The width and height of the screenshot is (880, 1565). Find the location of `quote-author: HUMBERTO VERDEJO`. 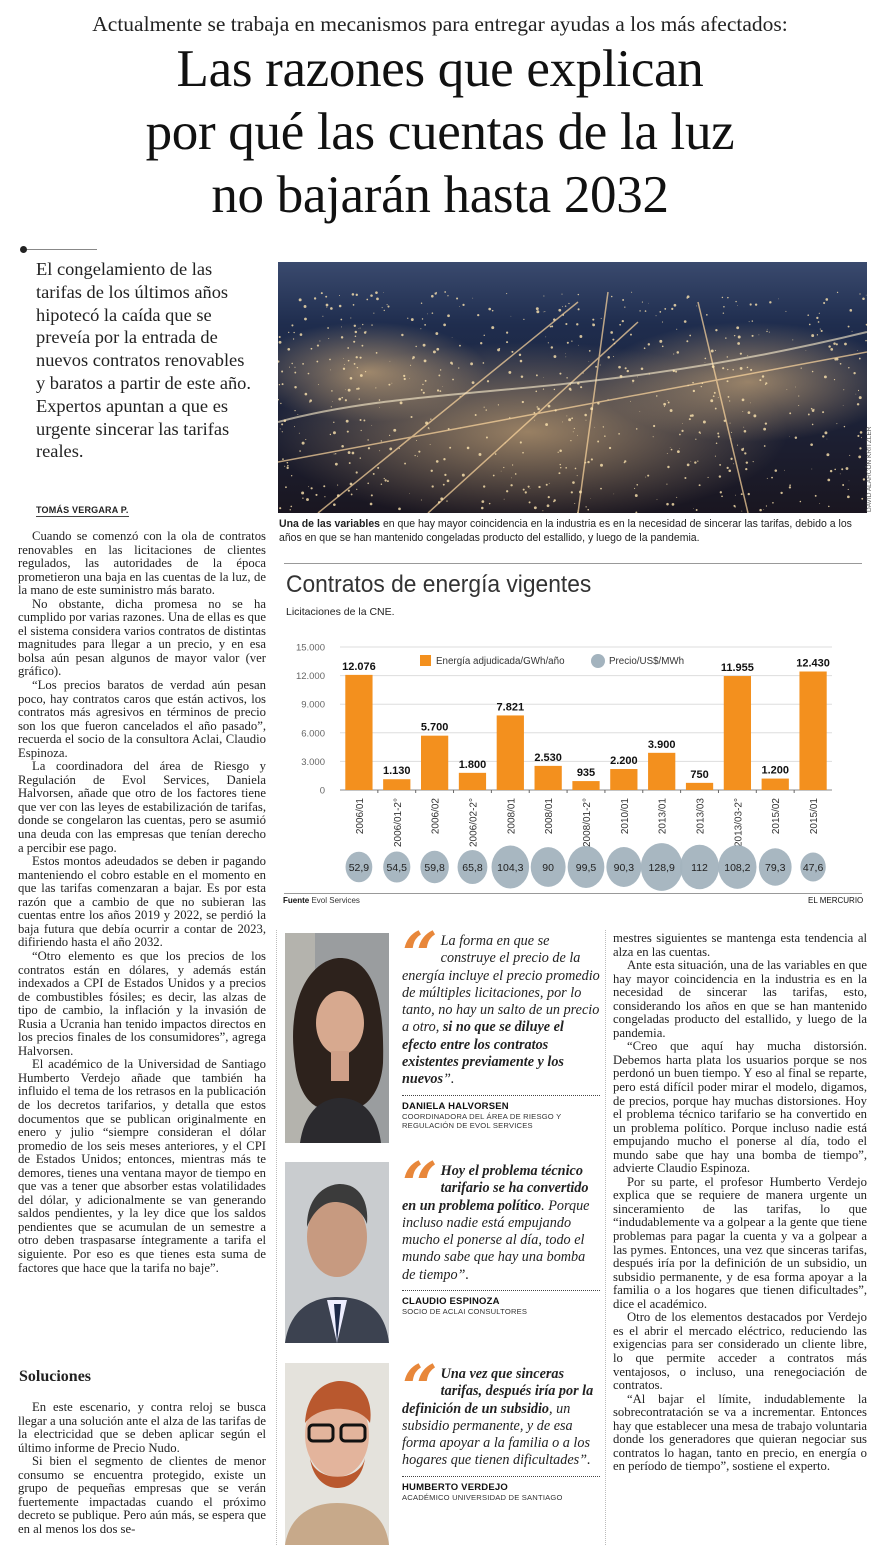

quote-author: HUMBERTO VERDEJO is located at coordinates (455, 1487).